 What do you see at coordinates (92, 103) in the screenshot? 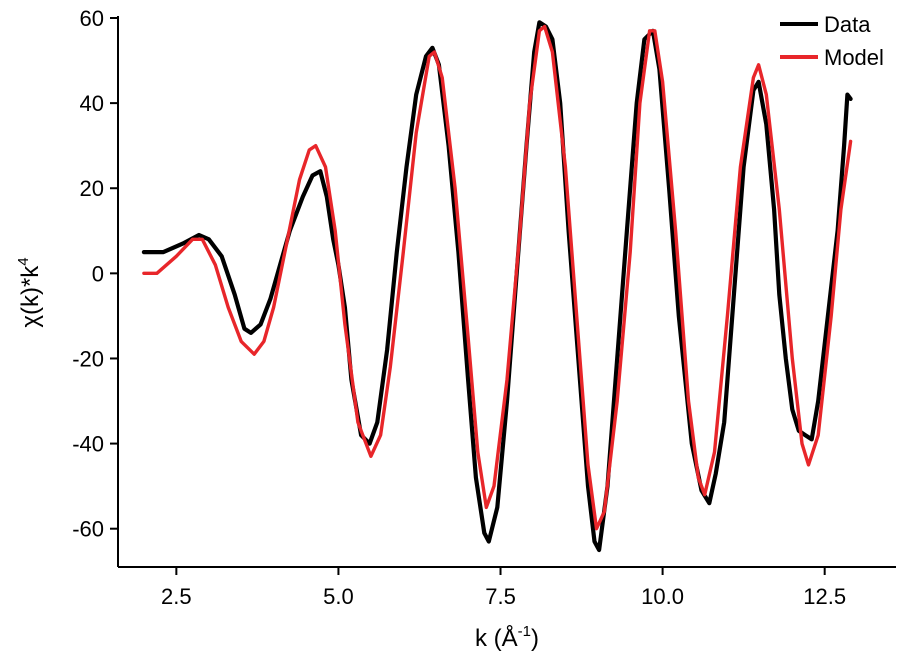
I see `y-tick-label: 40` at bounding box center [92, 103].